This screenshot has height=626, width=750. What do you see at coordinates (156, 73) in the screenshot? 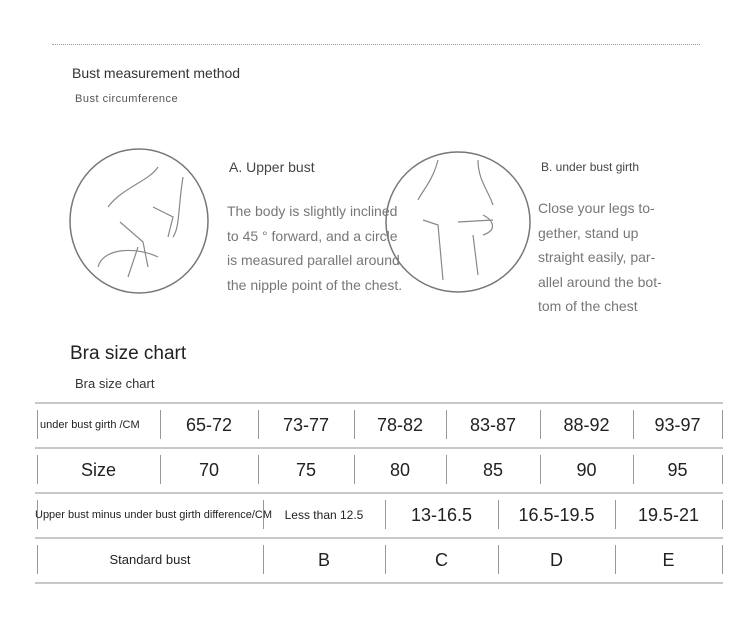
I see `section-heading: Bust measurement method` at bounding box center [156, 73].